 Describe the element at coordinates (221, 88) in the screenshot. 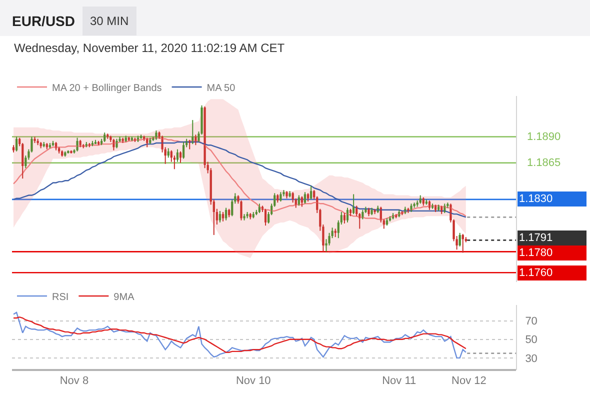

I see `legend-label: MA 50` at that location.